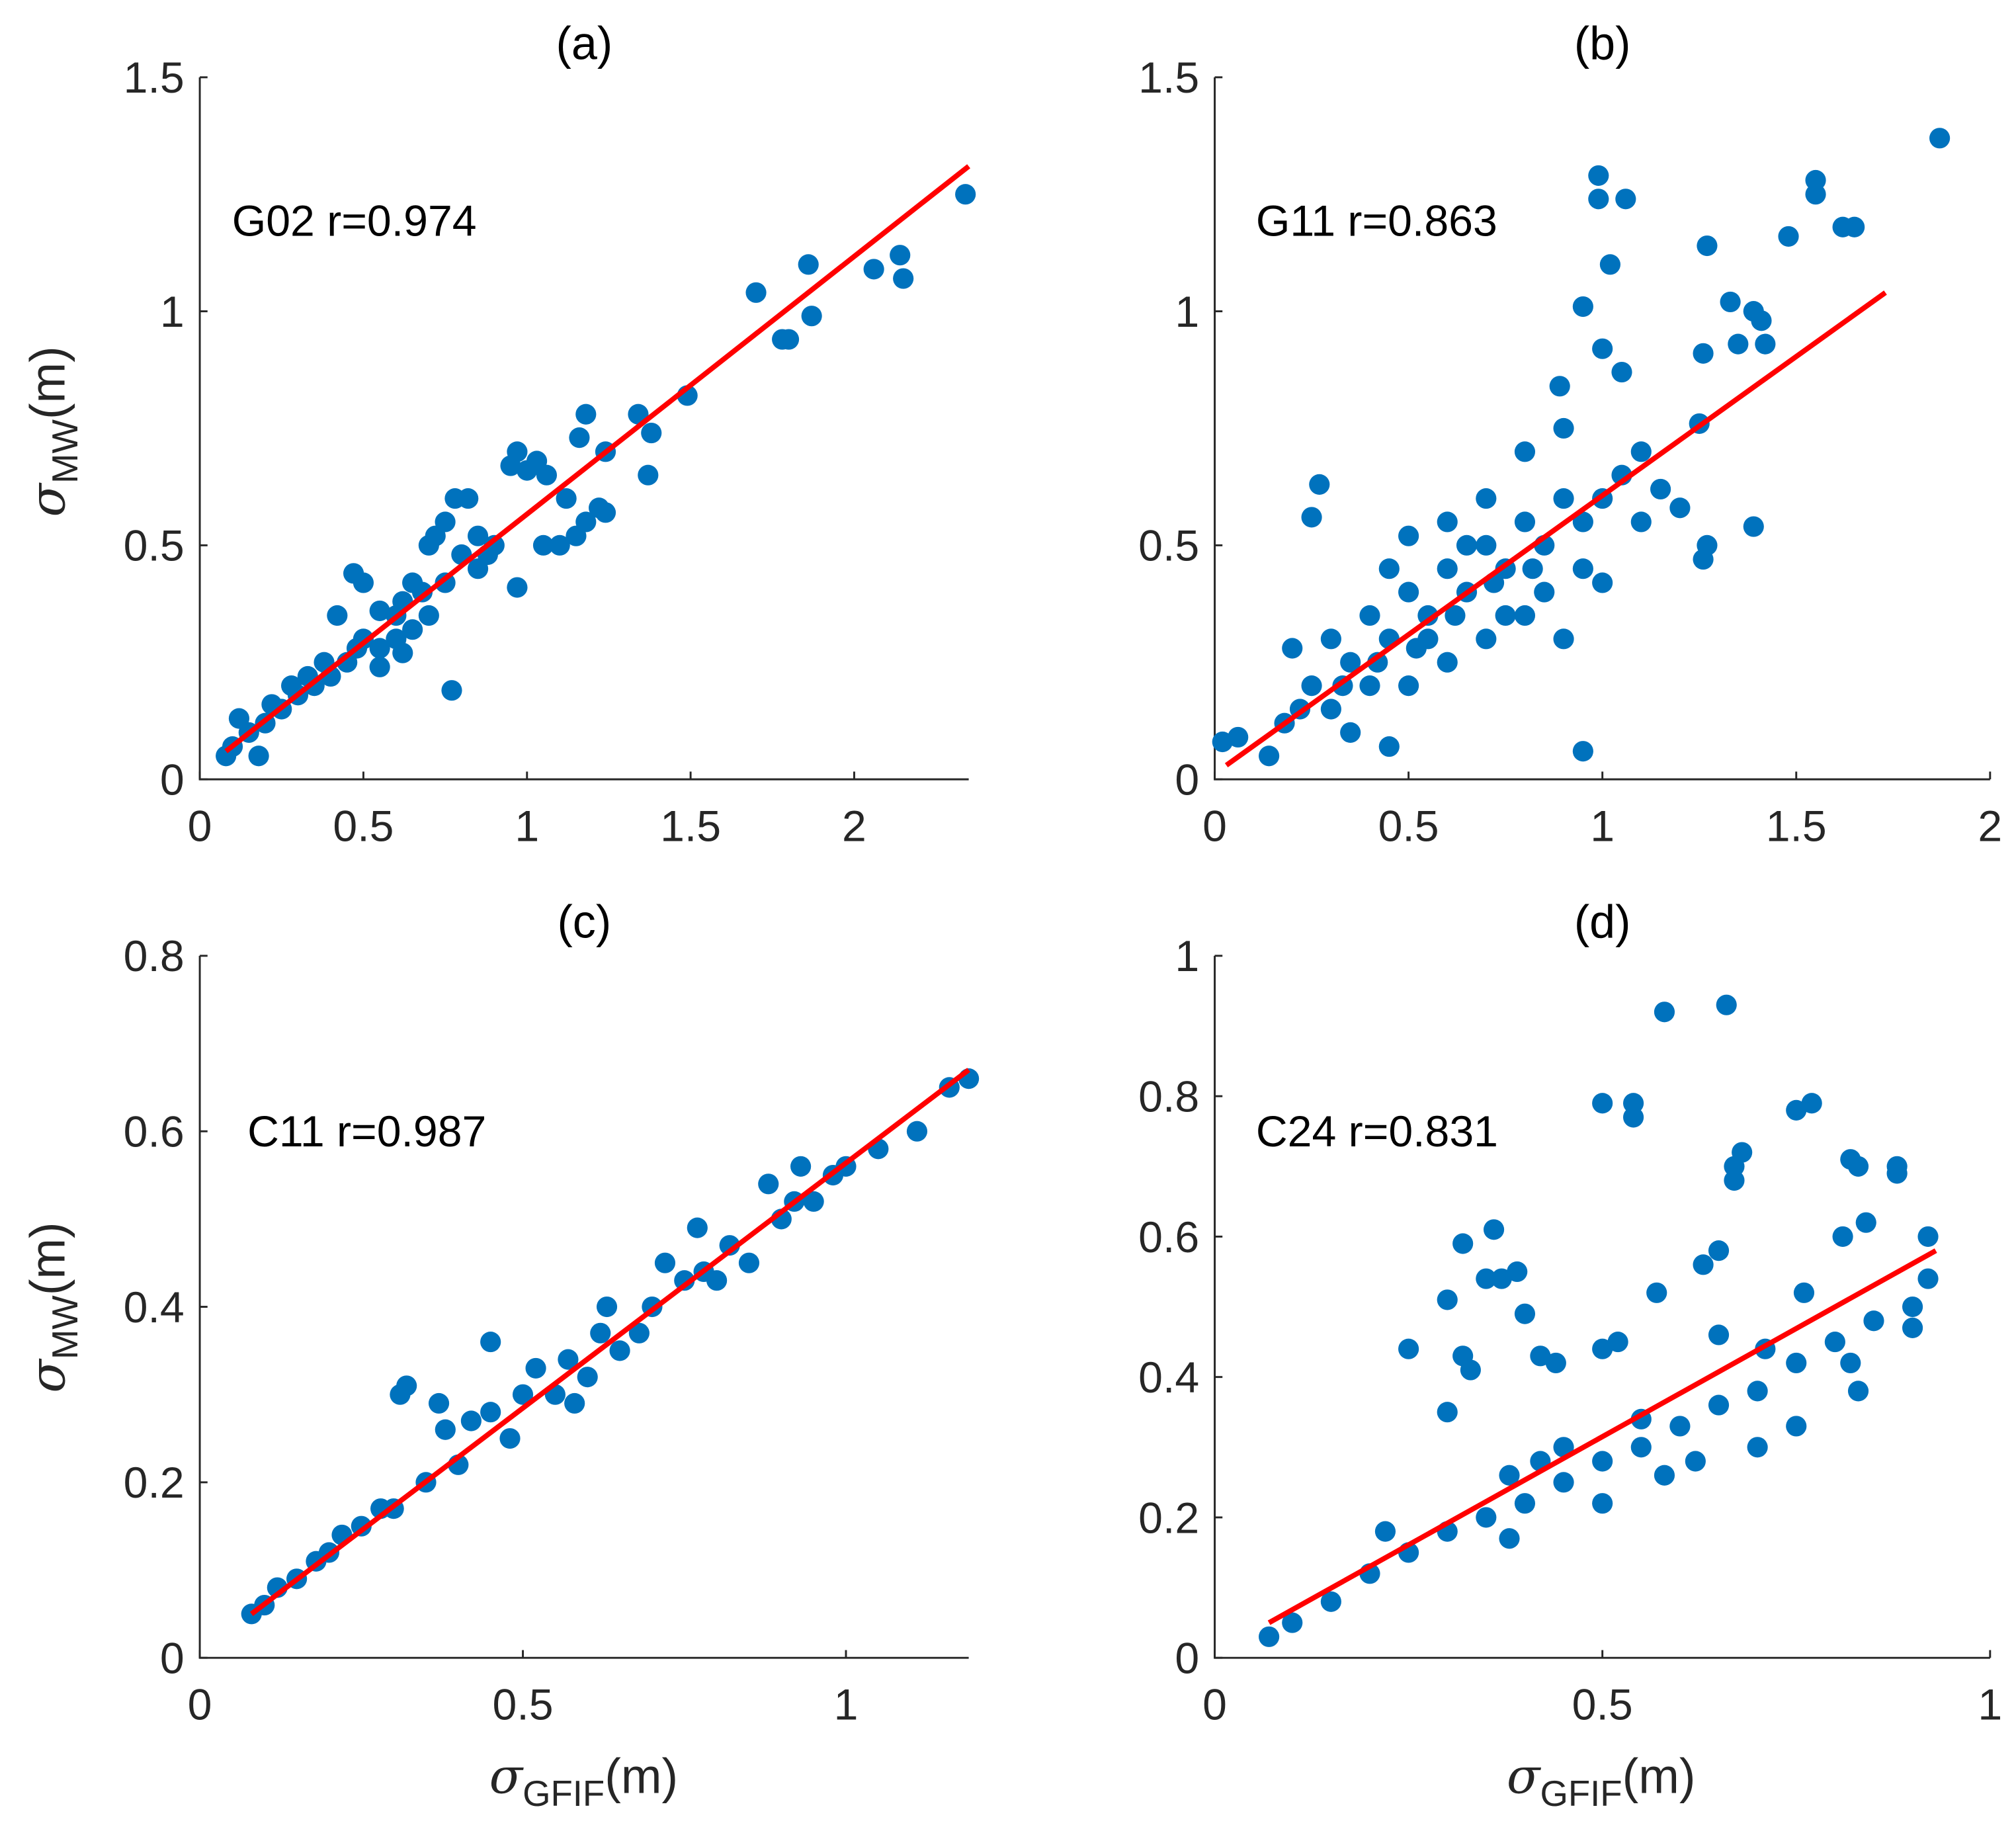 This screenshot has width=2016, height=1833. What do you see at coordinates (584, 922) in the screenshot?
I see `panel-title: (c)` at bounding box center [584, 922].